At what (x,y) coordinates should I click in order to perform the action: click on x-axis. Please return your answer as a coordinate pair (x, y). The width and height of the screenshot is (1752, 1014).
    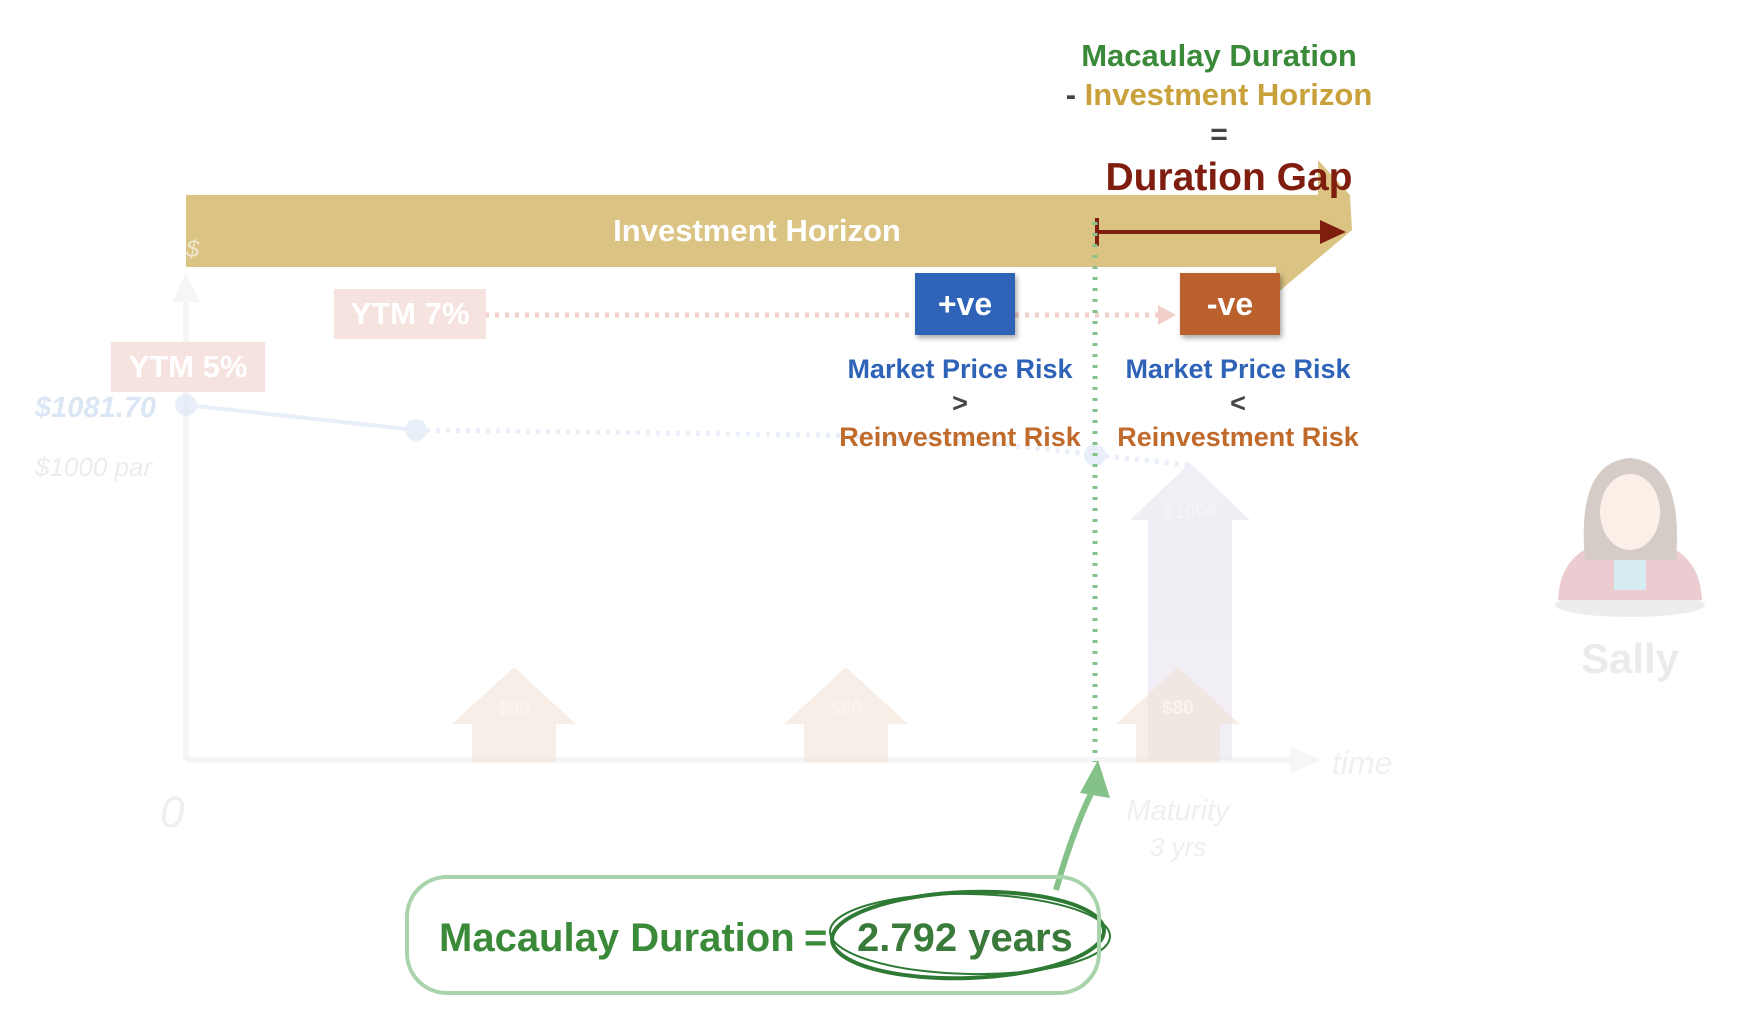
    Looking at the image, I should click on (754, 760).